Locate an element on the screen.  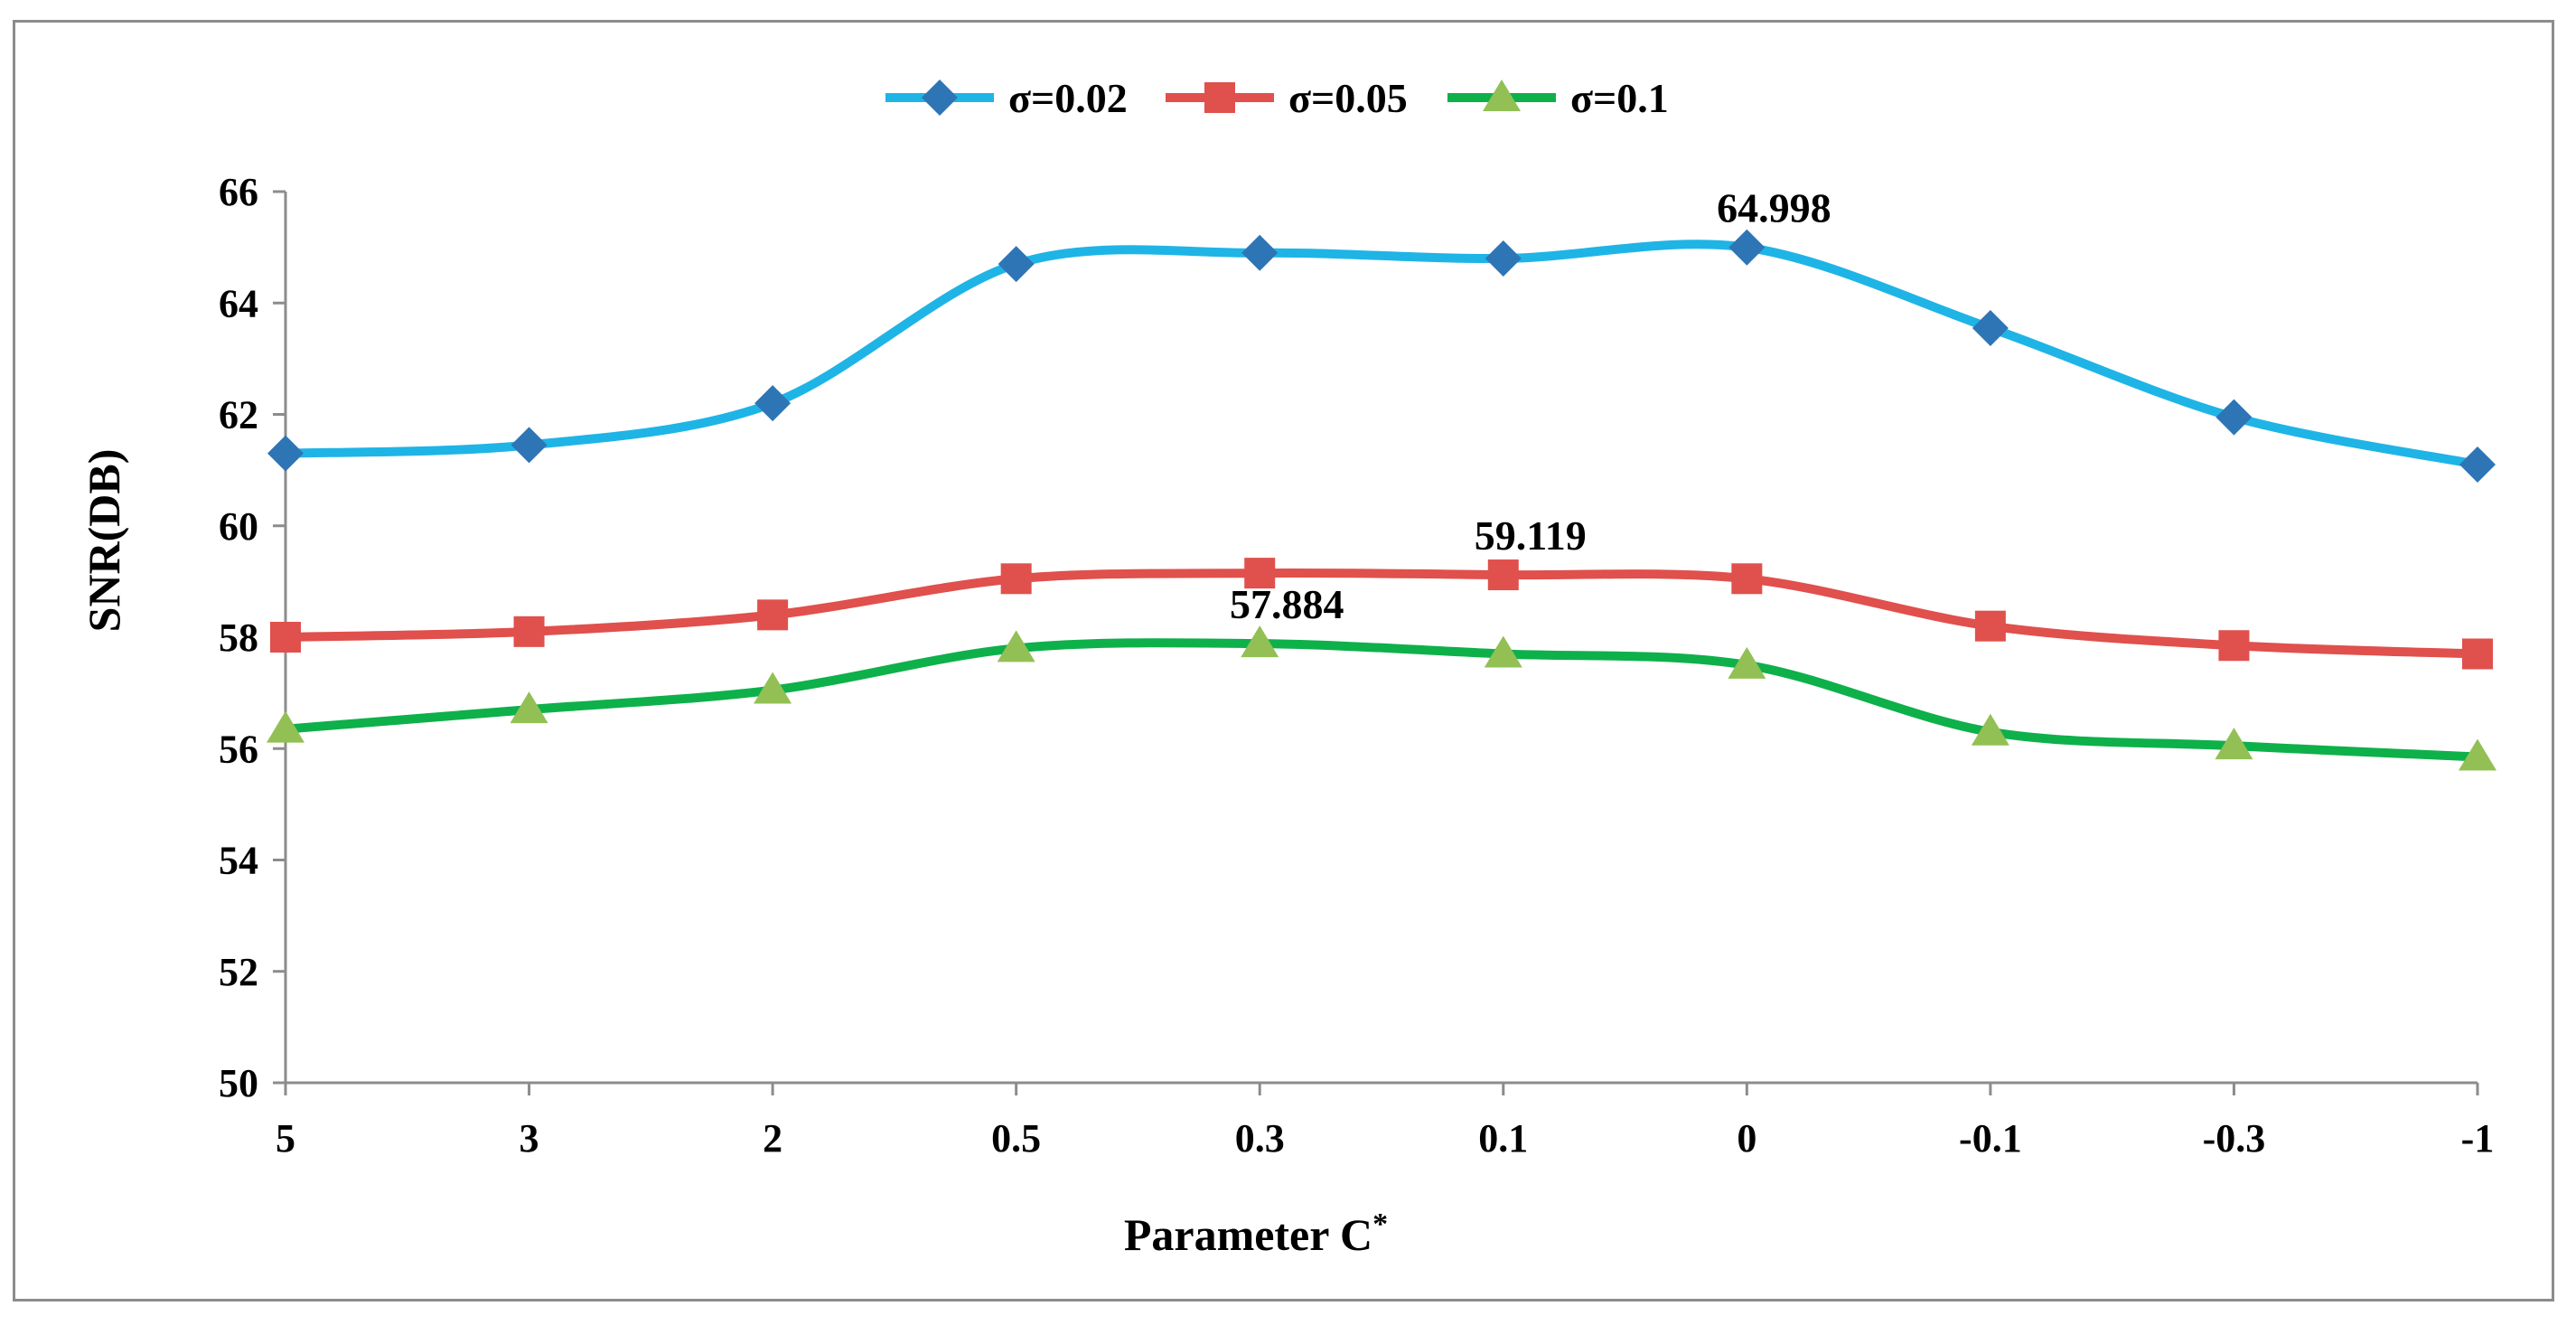
legend-item-2: σ=0.05 is located at coordinates (1287, 98).